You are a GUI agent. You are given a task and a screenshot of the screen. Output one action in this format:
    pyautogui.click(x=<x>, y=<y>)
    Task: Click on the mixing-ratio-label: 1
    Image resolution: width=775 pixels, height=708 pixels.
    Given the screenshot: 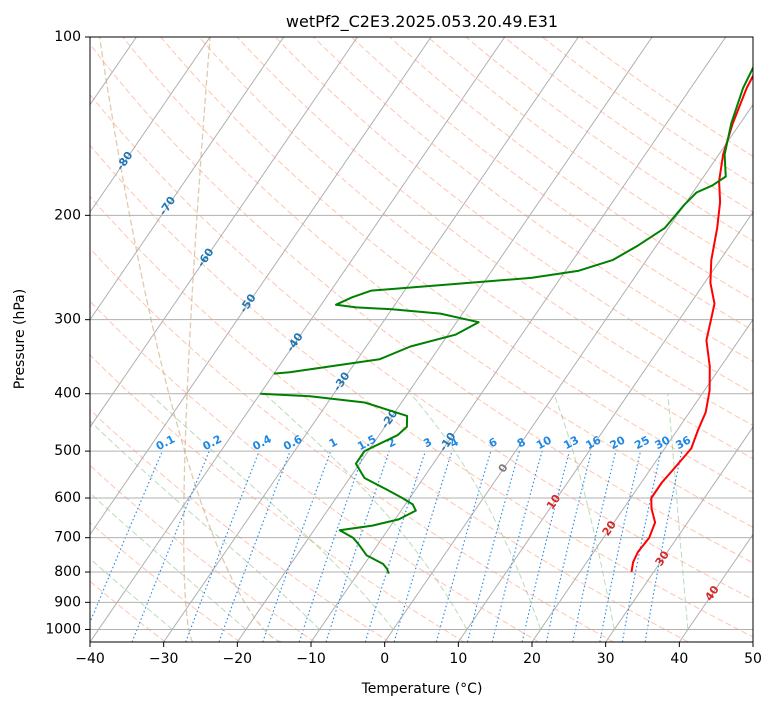 What is the action you would take?
    pyautogui.click(x=333, y=442)
    